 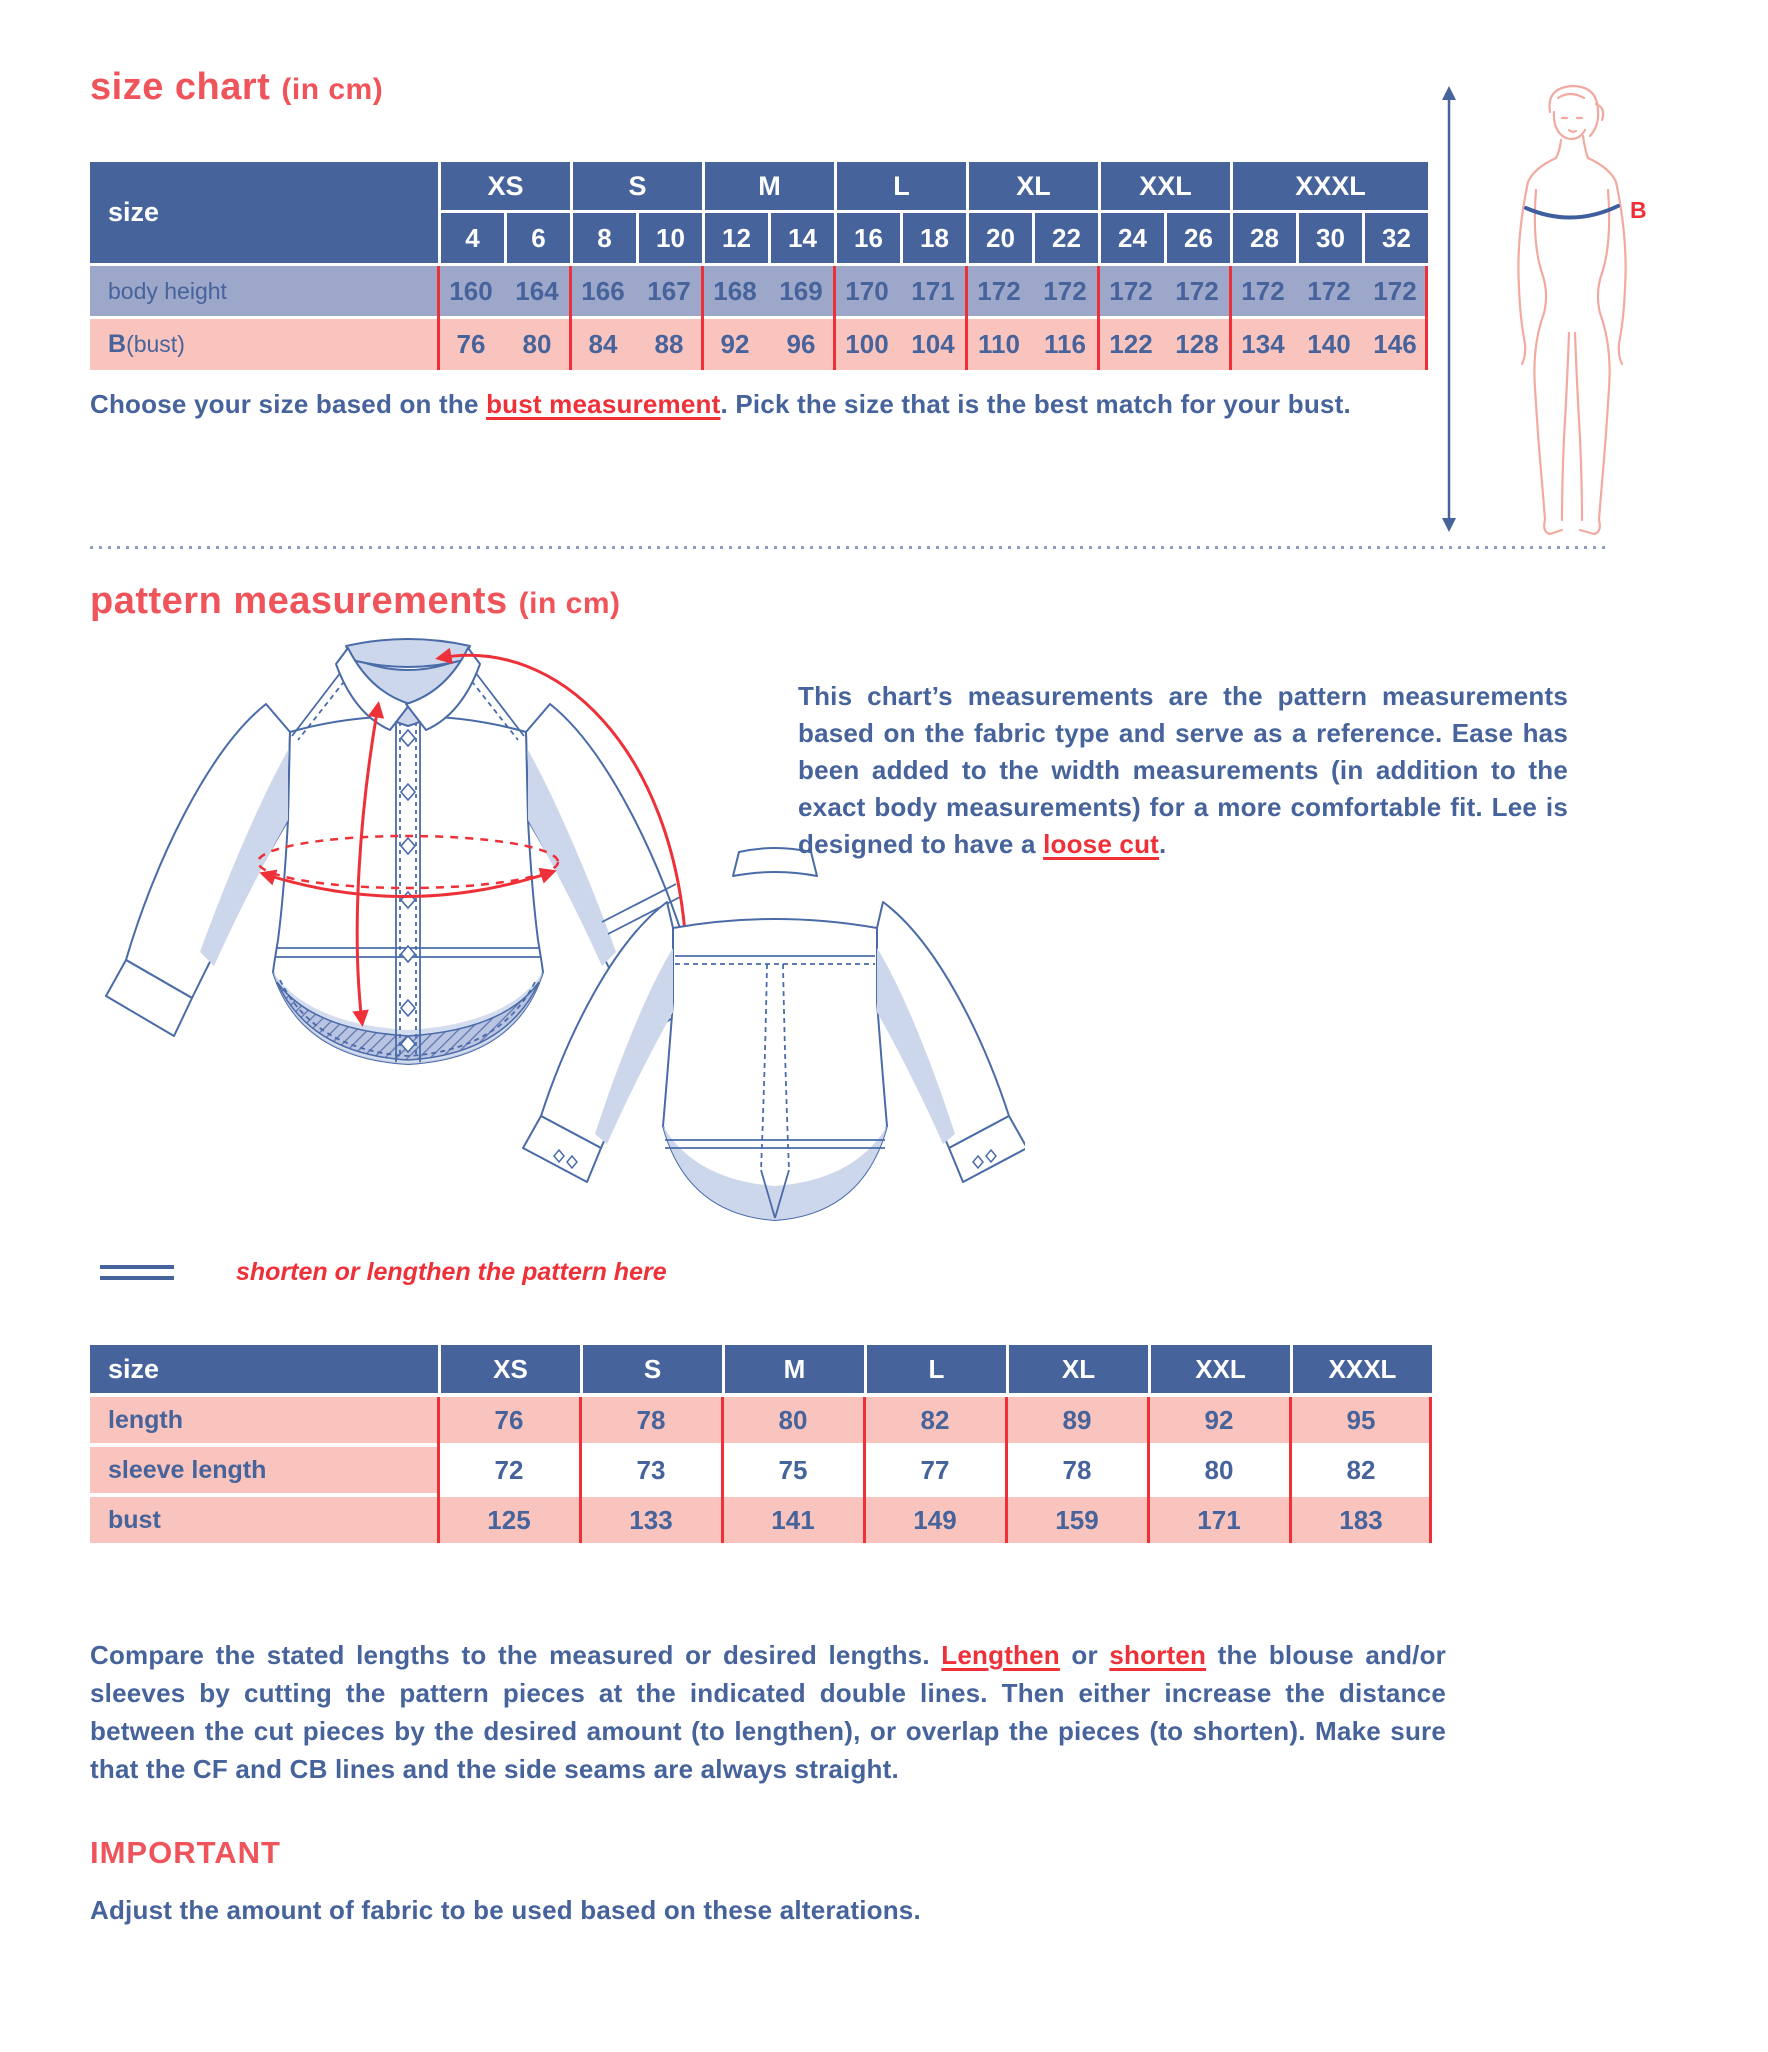 What do you see at coordinates (471, 291) in the screenshot?
I see `table-cell: 160` at bounding box center [471, 291].